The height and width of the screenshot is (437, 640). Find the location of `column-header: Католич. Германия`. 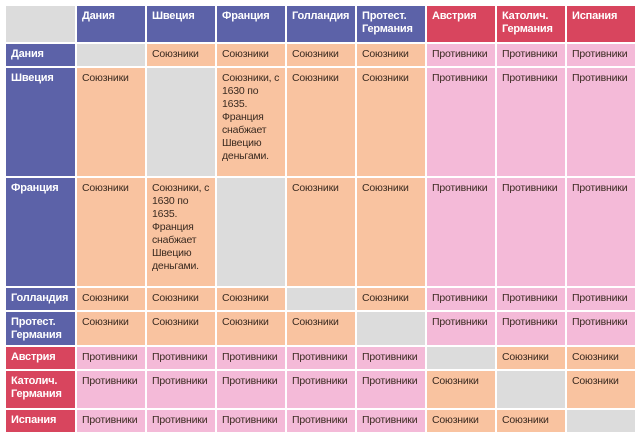

column-header: Католич. Германия is located at coordinates (531, 24).